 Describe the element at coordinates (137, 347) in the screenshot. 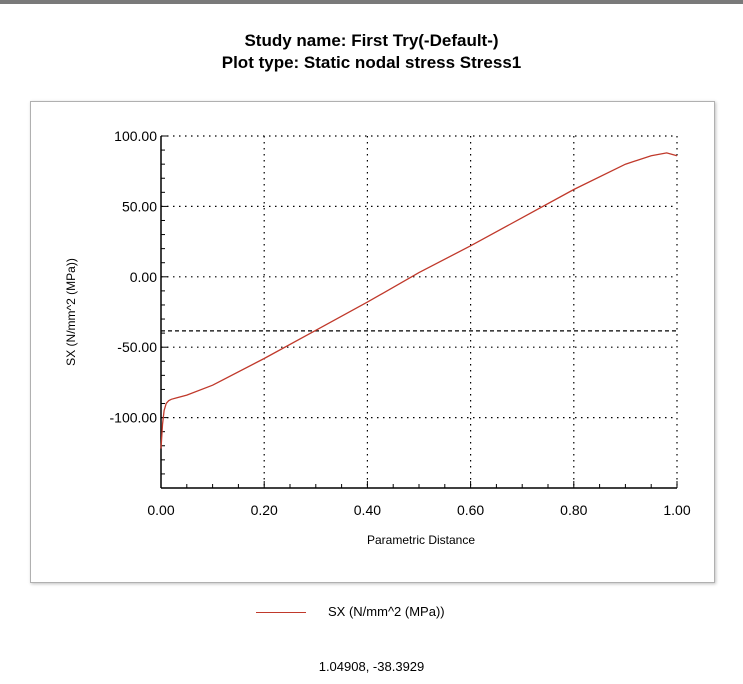

I see `y-tick-label: -50.00` at that location.